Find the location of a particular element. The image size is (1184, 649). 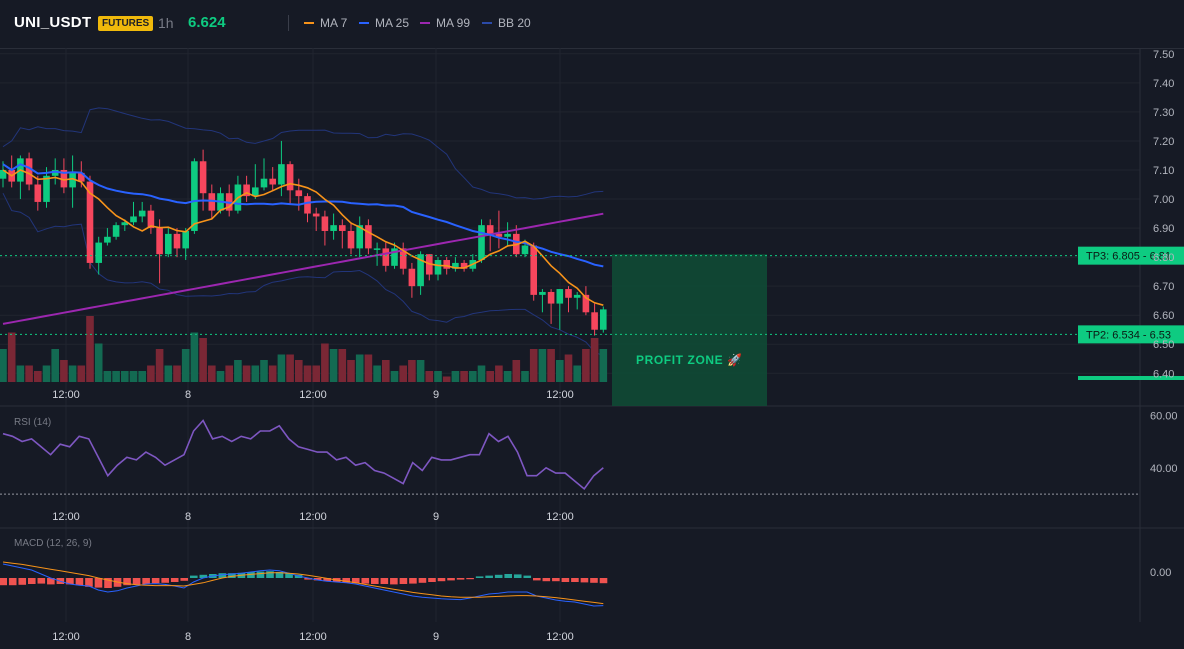

profit-zone-area is located at coordinates (689, 330).